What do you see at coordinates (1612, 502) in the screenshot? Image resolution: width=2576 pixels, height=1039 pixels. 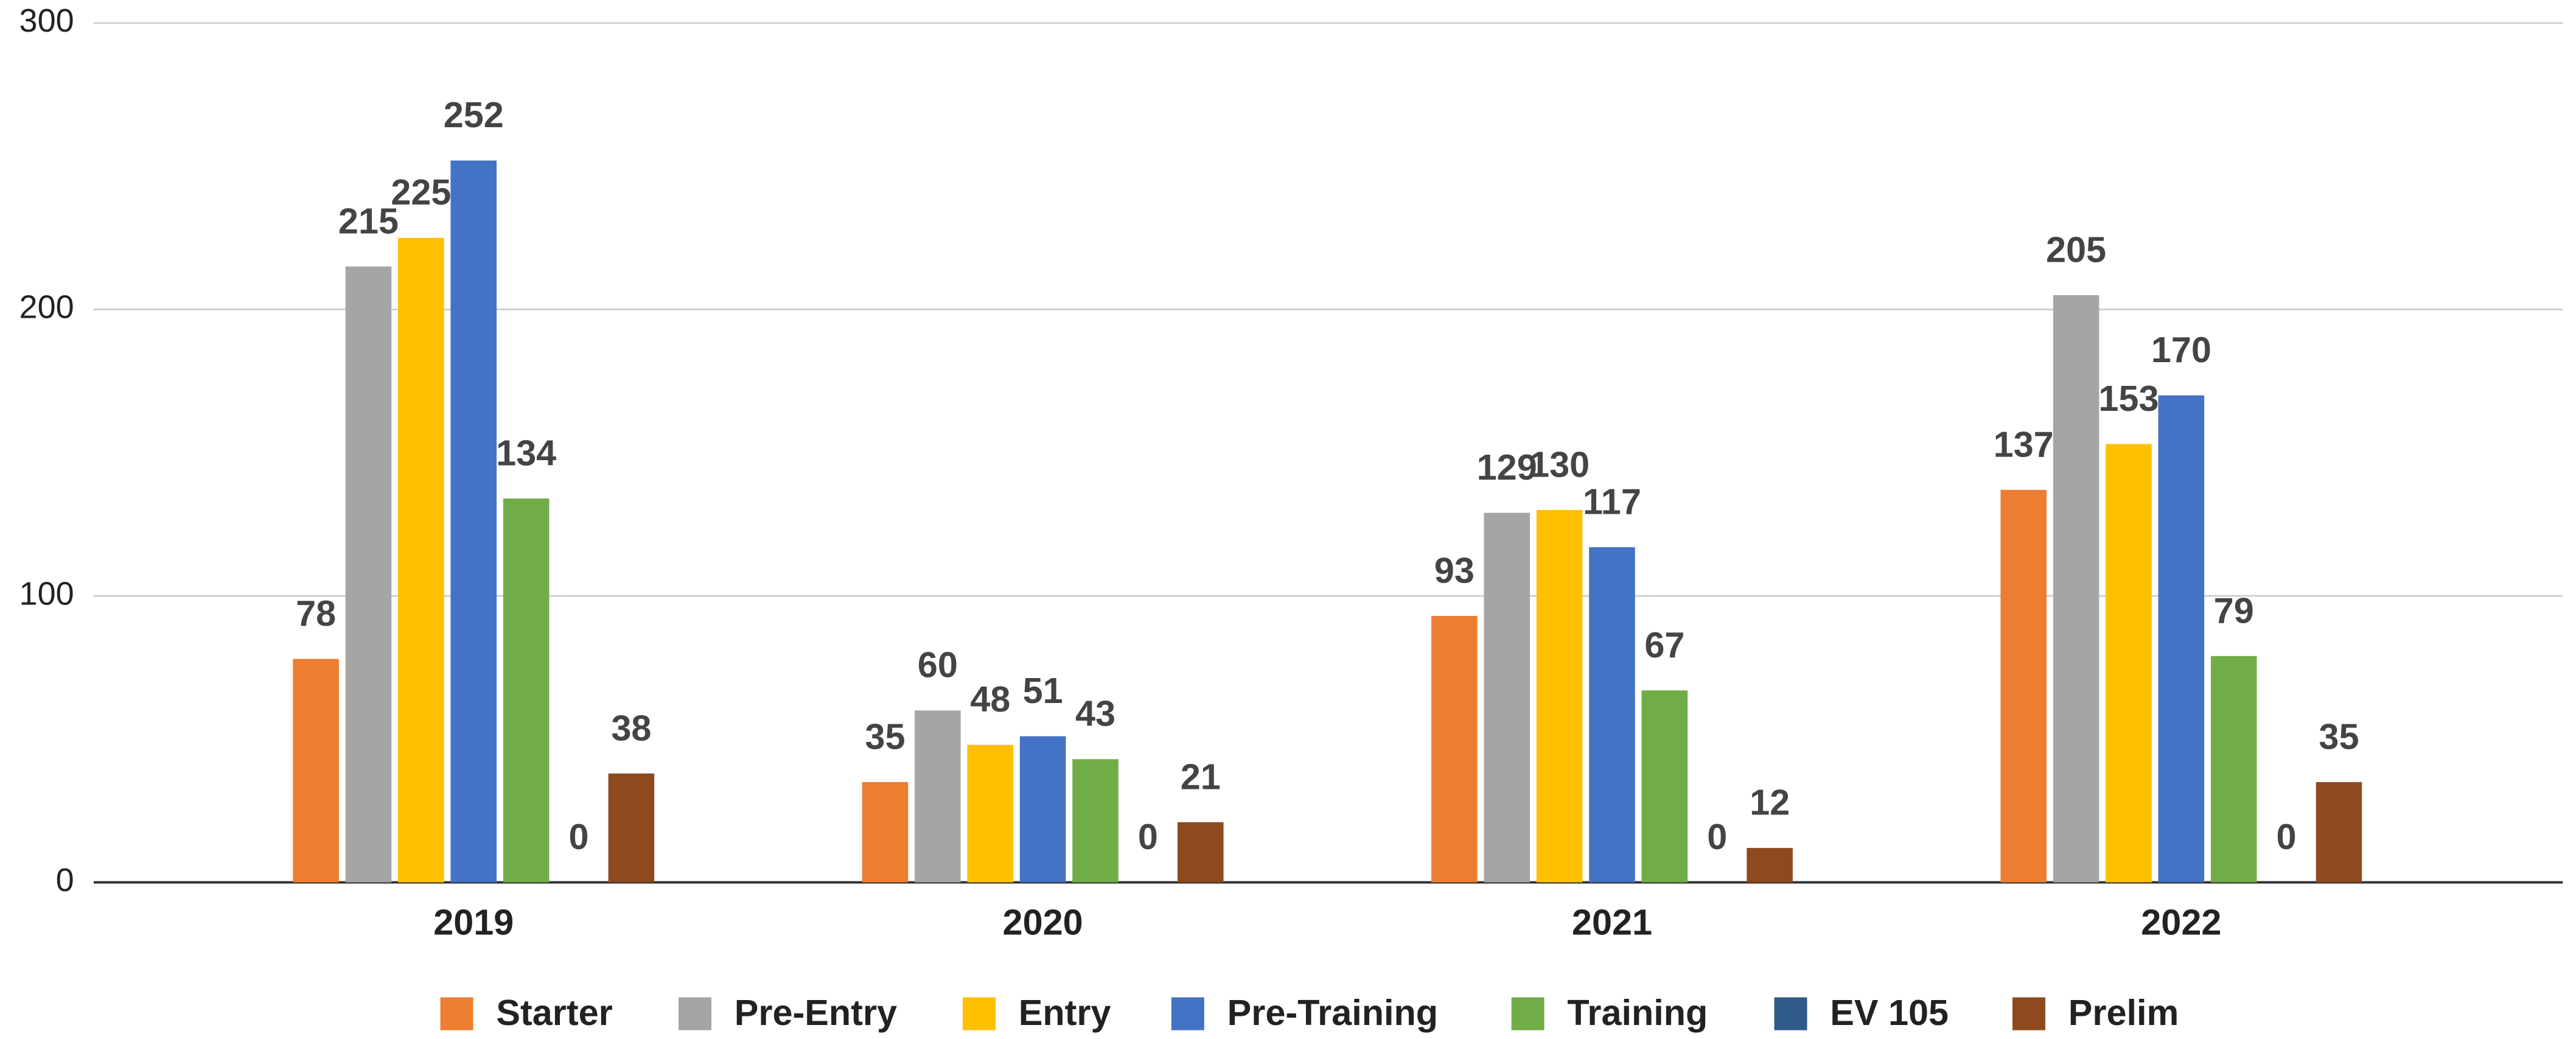 I see `value-label: 117` at bounding box center [1612, 502].